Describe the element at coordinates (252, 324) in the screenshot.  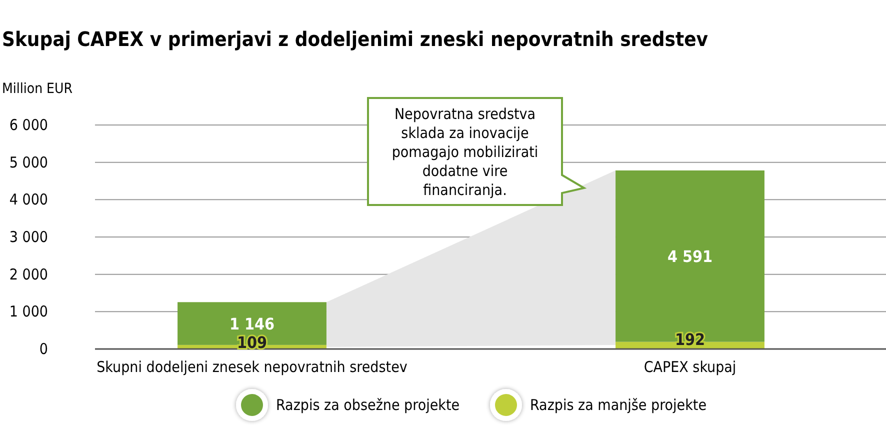
I see `data-label: 1 146` at that location.